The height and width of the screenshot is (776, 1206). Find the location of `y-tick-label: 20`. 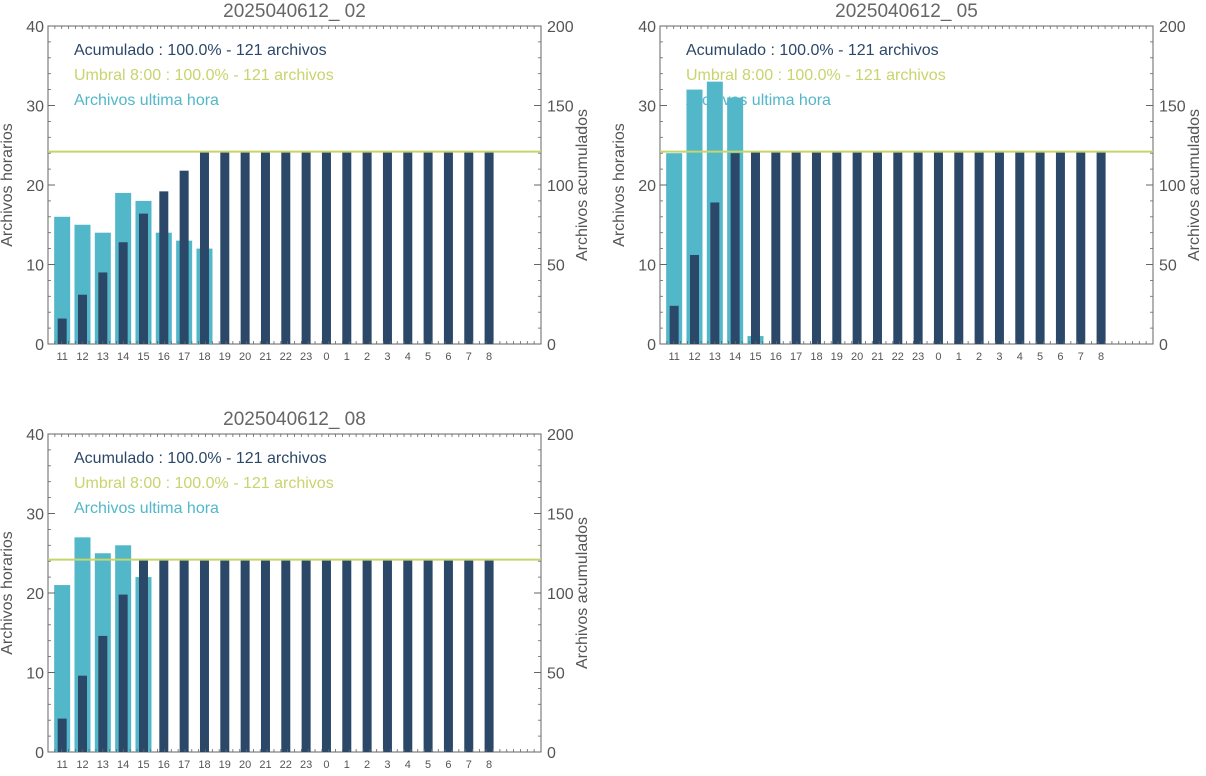

y-tick-label: 20 is located at coordinates (35, 594).